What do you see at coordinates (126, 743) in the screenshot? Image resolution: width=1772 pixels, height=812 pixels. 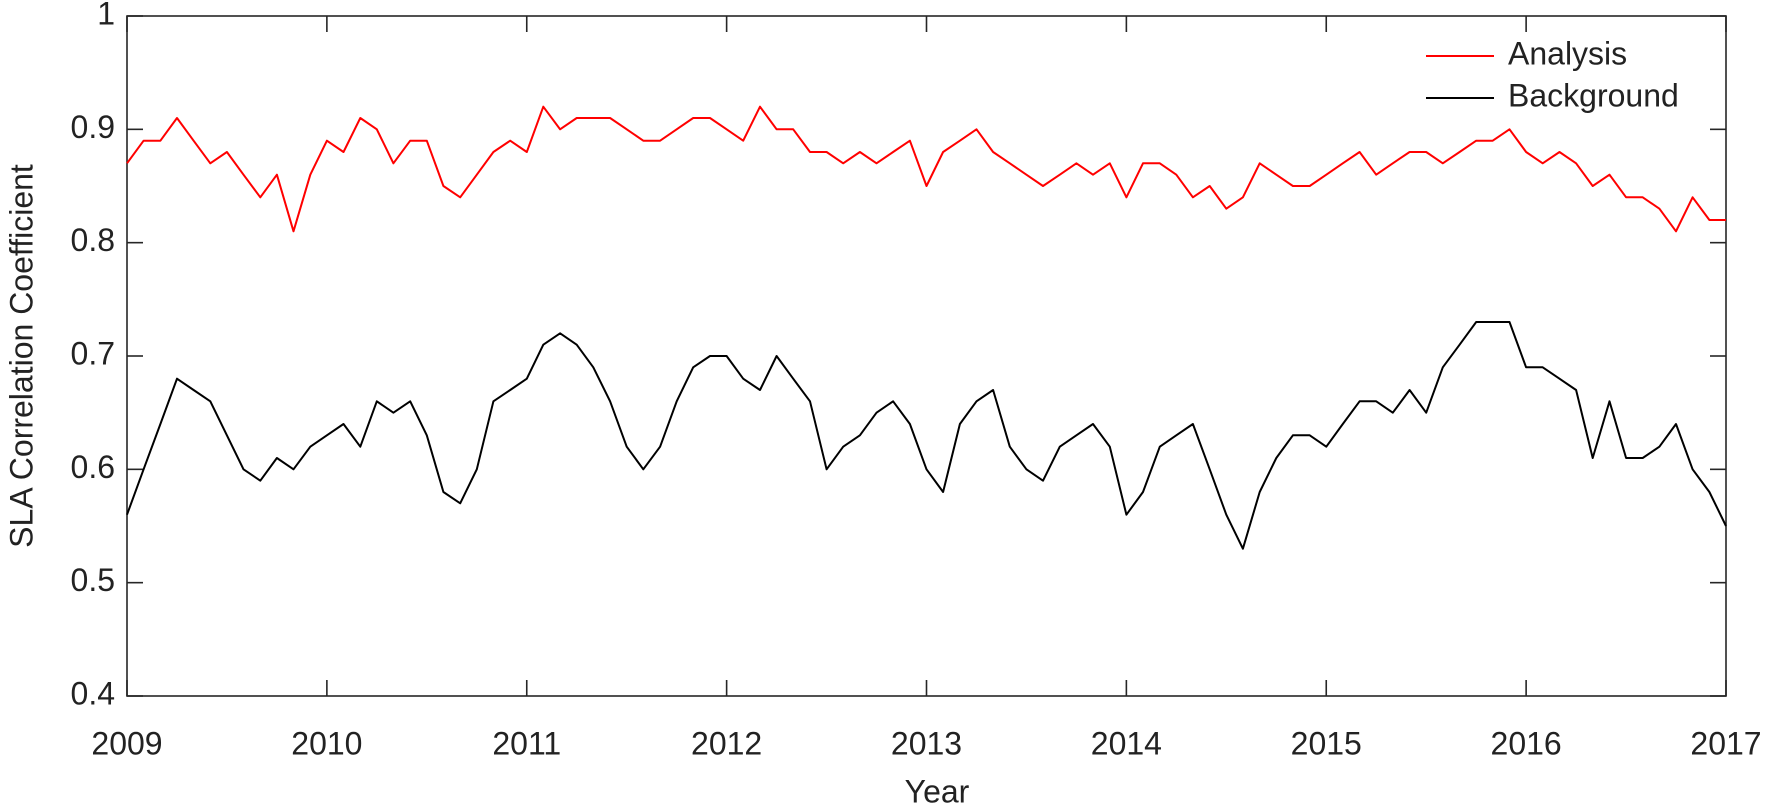 I see `x-tick-label: 2009` at bounding box center [126, 743].